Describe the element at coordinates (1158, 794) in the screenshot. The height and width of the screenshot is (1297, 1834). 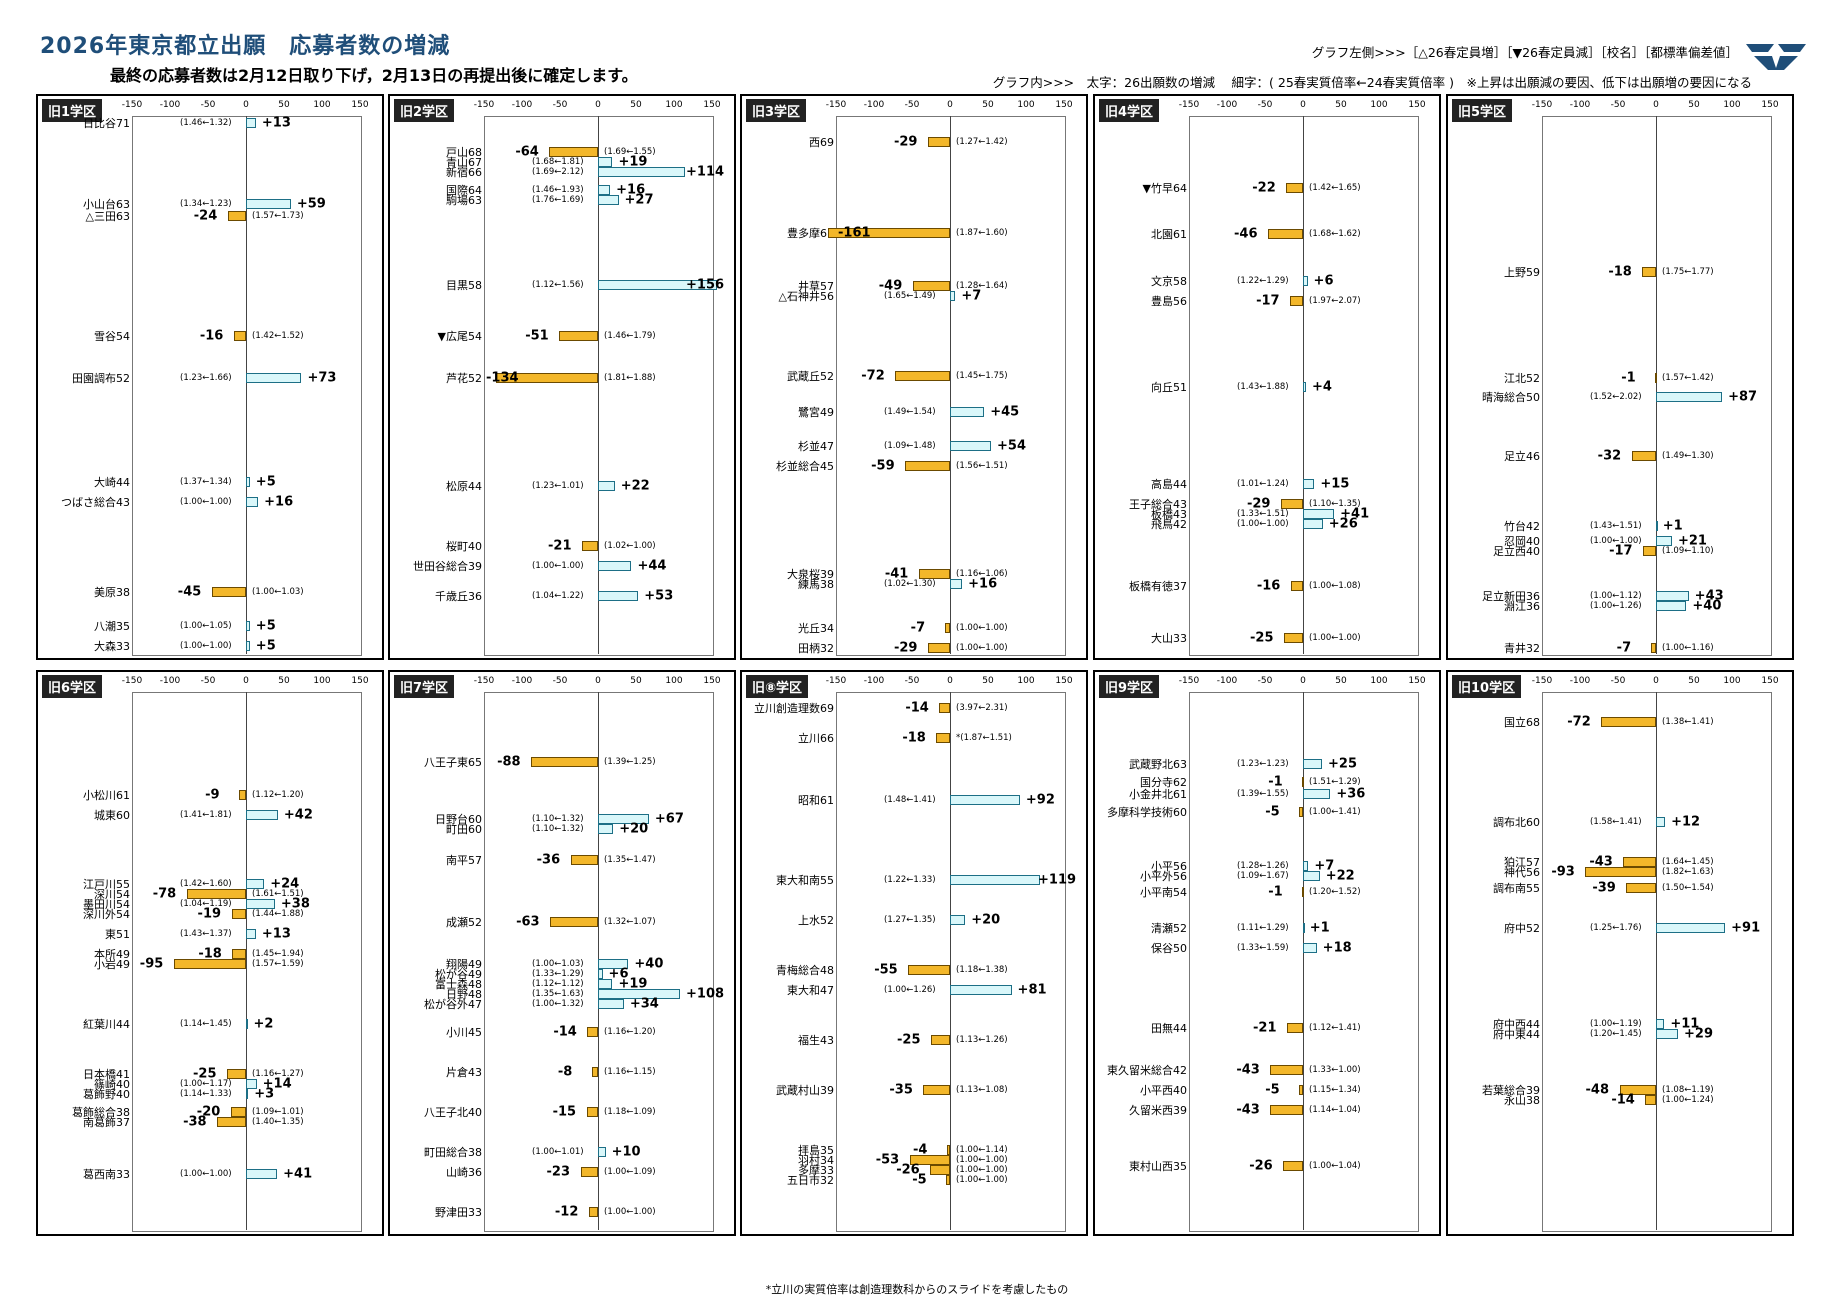
I see `school-name: 小金井北61` at that location.